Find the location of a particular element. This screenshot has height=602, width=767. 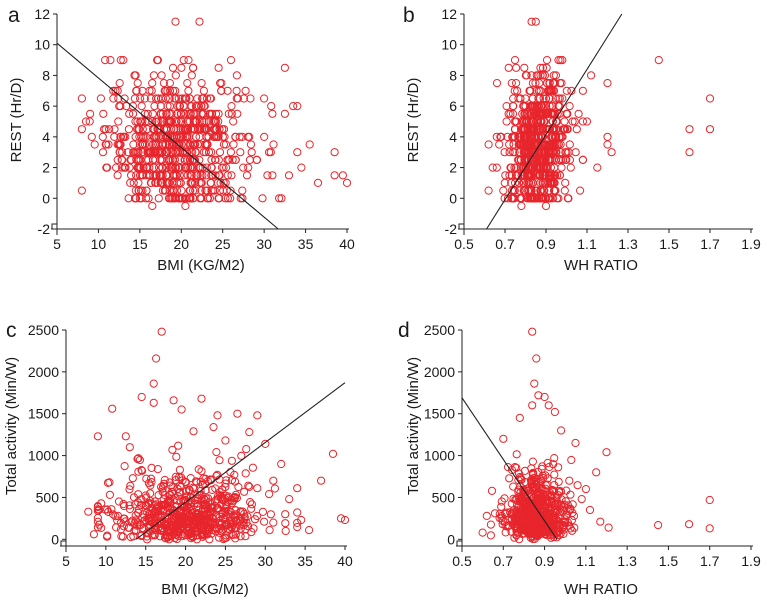

y-tick-label: 500 is located at coordinates (48, 497).